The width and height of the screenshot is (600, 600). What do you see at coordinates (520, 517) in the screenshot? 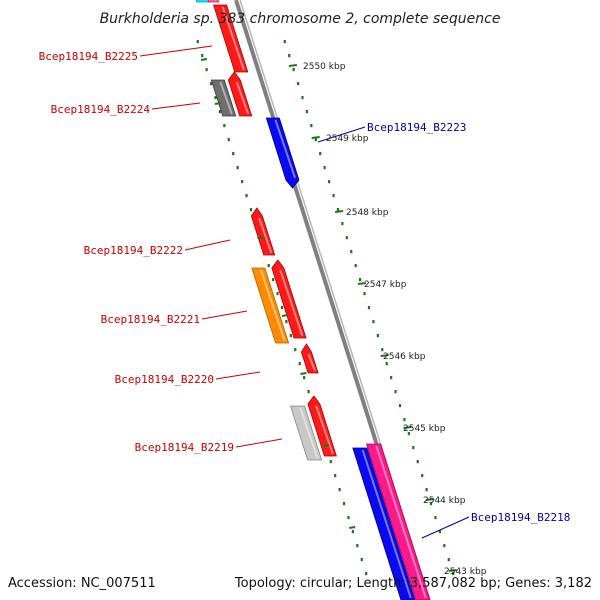
I see `gene-label: Bcep18194_B2218` at bounding box center [520, 517].